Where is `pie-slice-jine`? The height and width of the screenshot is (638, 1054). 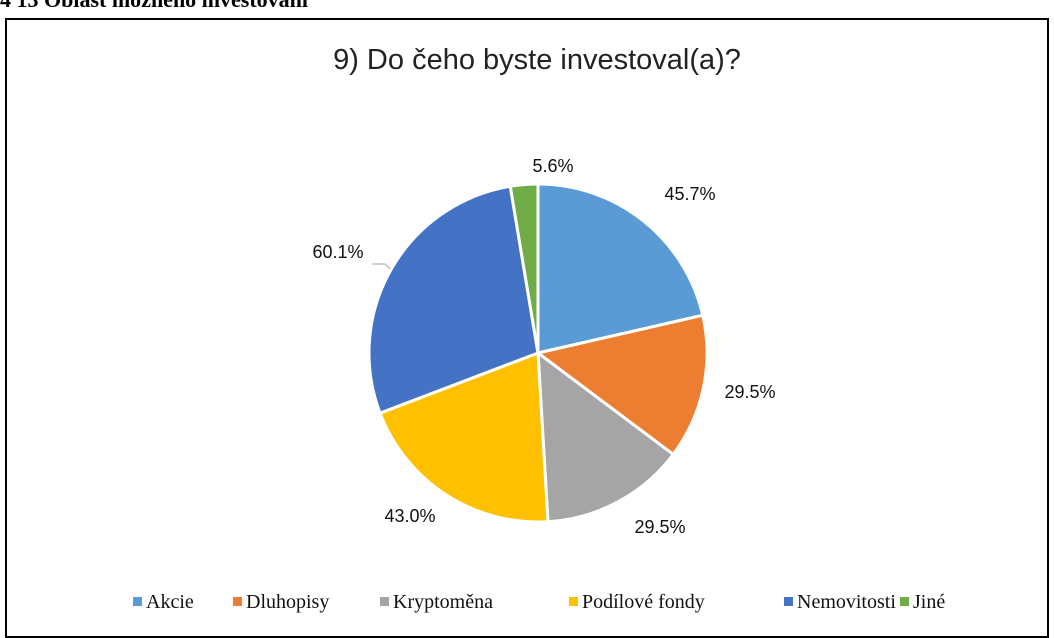 pie-slice-jine is located at coordinates (524, 268).